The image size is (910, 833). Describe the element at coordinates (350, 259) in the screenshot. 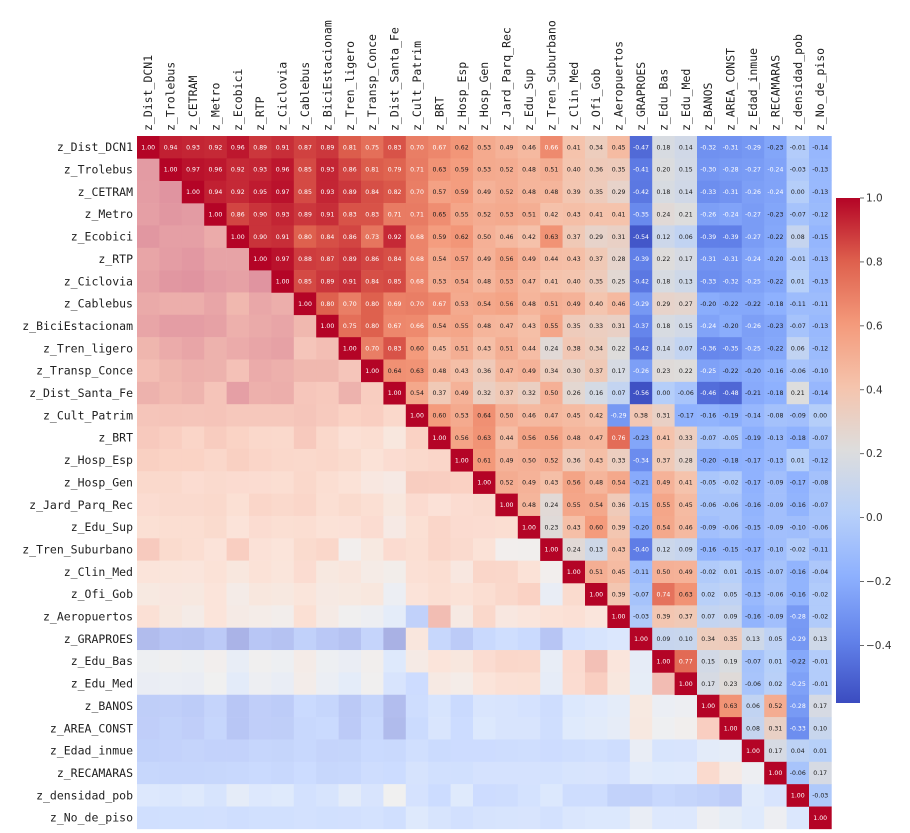

I see `cell-value-label: 0.89` at that location.